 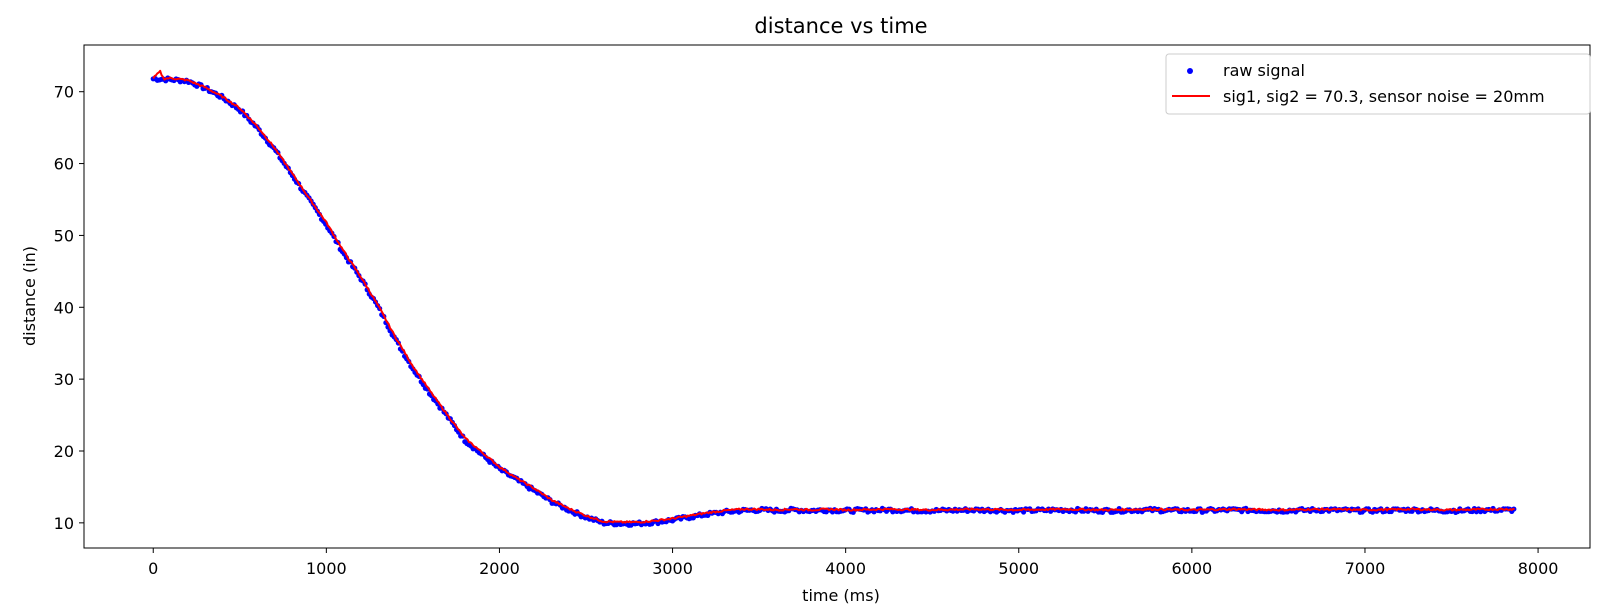 What do you see at coordinates (1192, 568) in the screenshot?
I see `x-tick-label: 6000` at bounding box center [1192, 568].